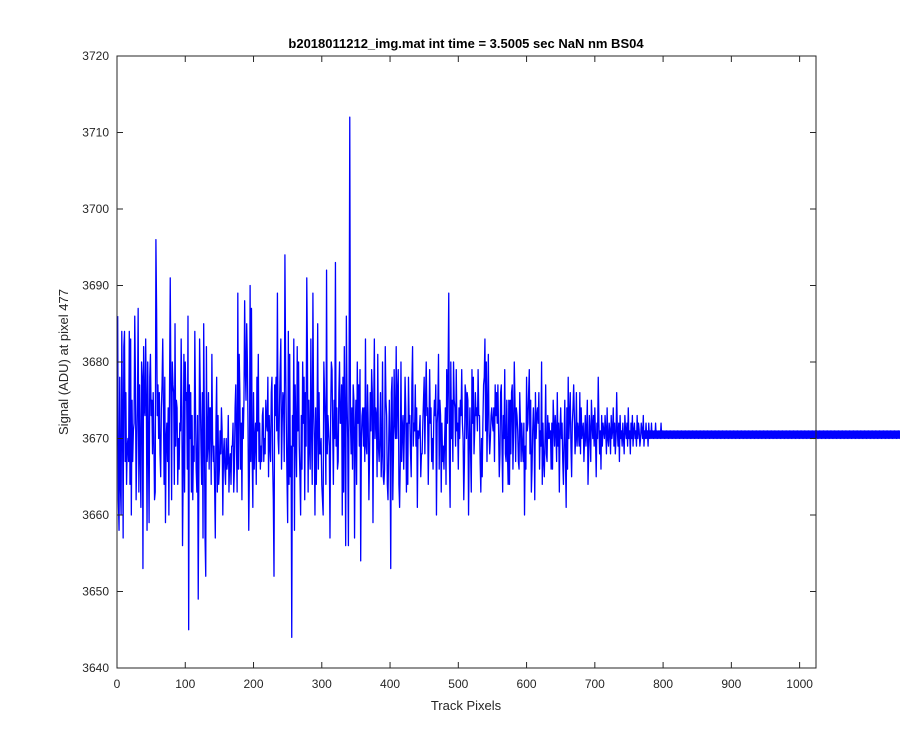  Describe the element at coordinates (663, 684) in the screenshot. I see `x-tick-label: 800` at that location.